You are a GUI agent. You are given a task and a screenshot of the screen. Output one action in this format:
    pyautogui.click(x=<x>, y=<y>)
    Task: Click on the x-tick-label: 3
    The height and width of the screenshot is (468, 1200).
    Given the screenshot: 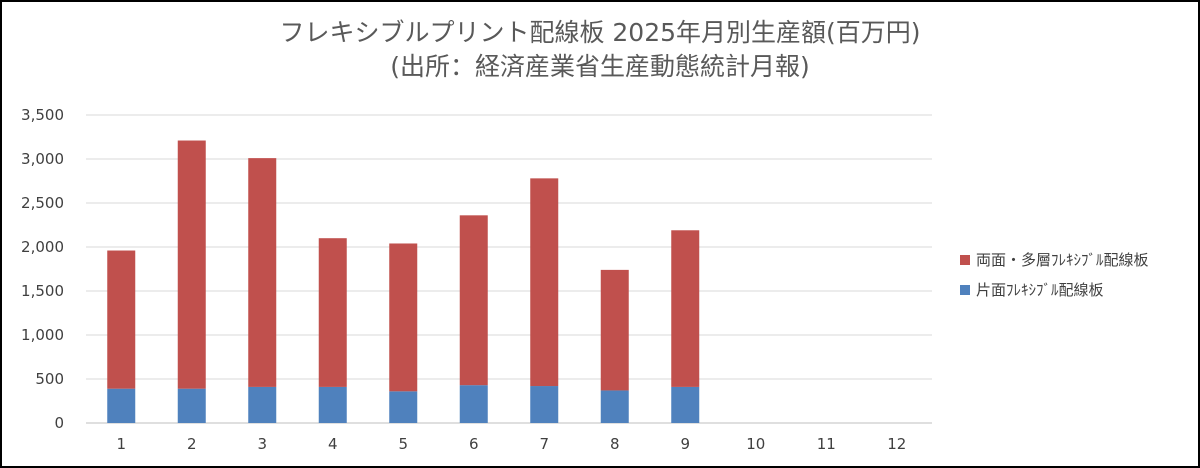 What is the action you would take?
    pyautogui.click(x=262, y=444)
    